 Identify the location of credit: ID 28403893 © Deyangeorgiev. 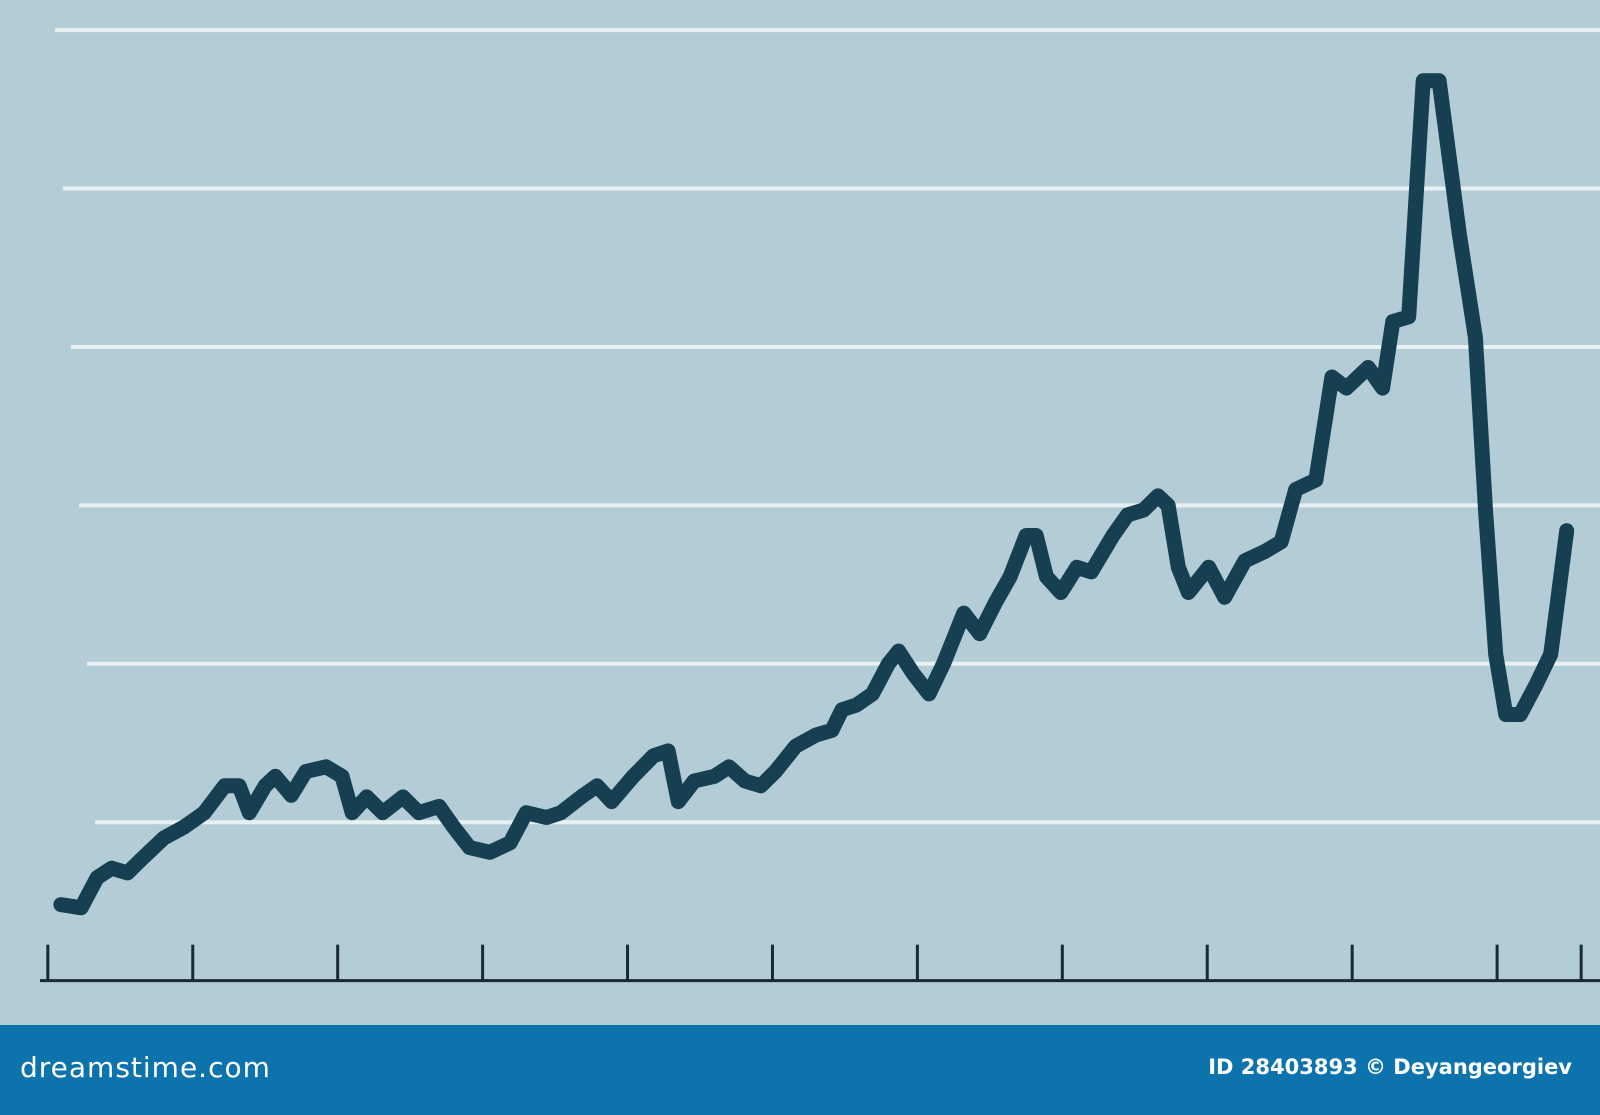
(1390, 1067).